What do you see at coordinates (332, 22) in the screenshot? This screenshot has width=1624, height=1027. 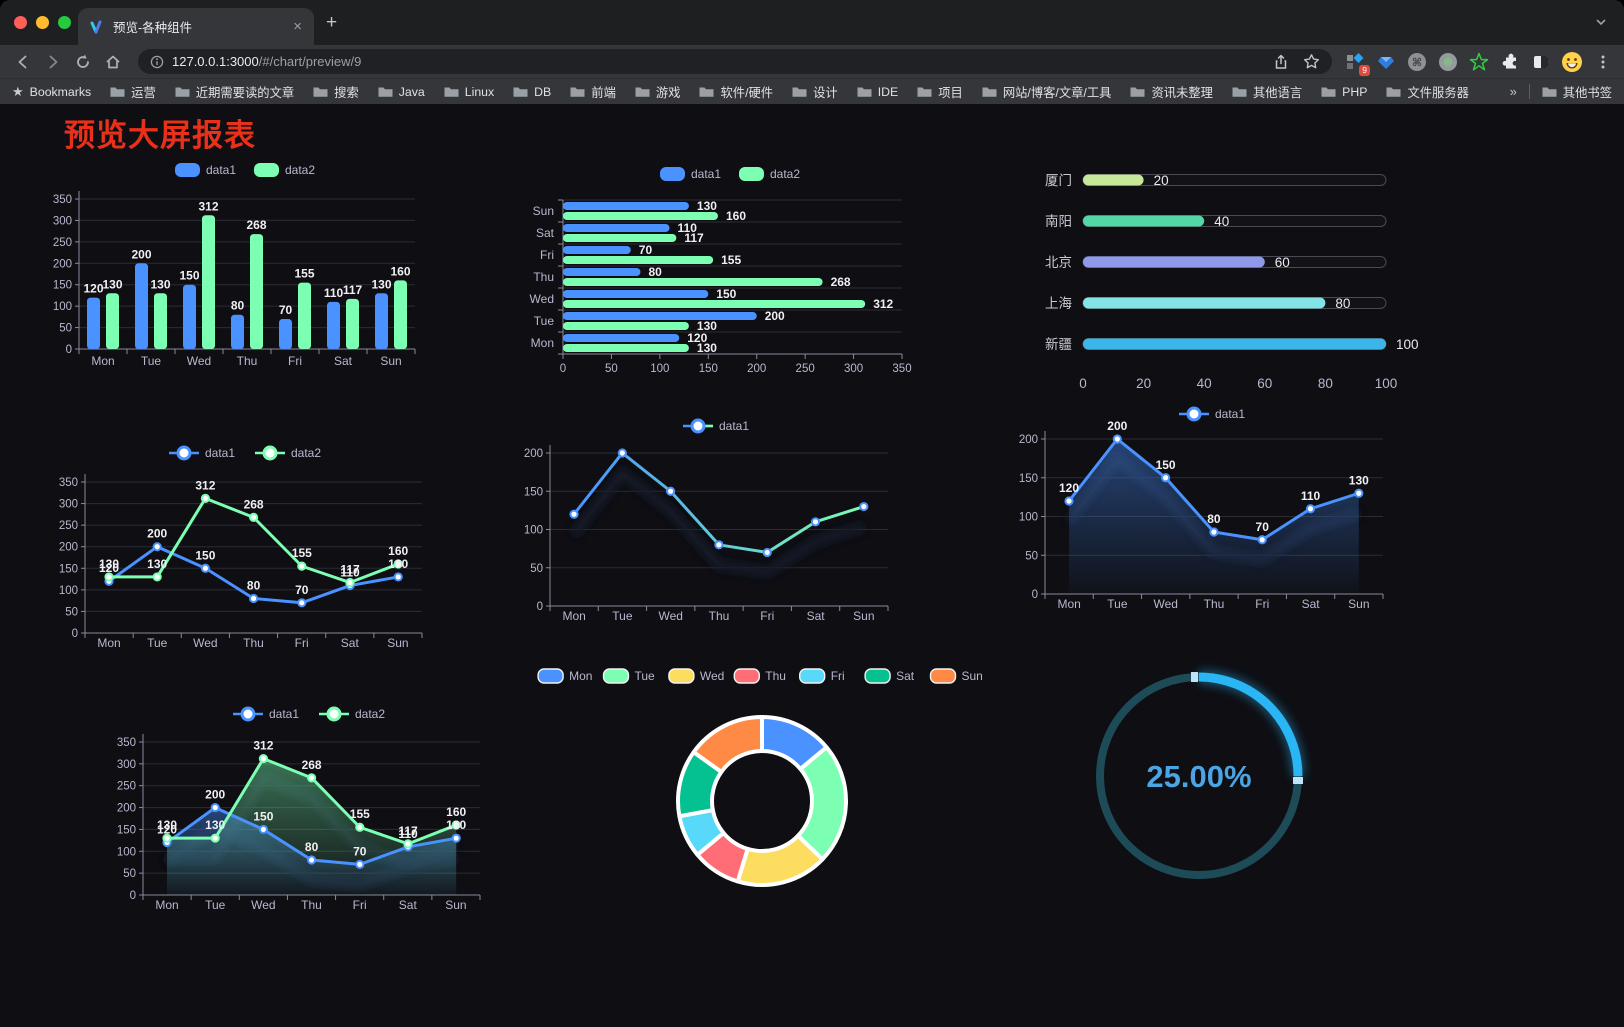 I see `new-tab-button: +` at bounding box center [332, 22].